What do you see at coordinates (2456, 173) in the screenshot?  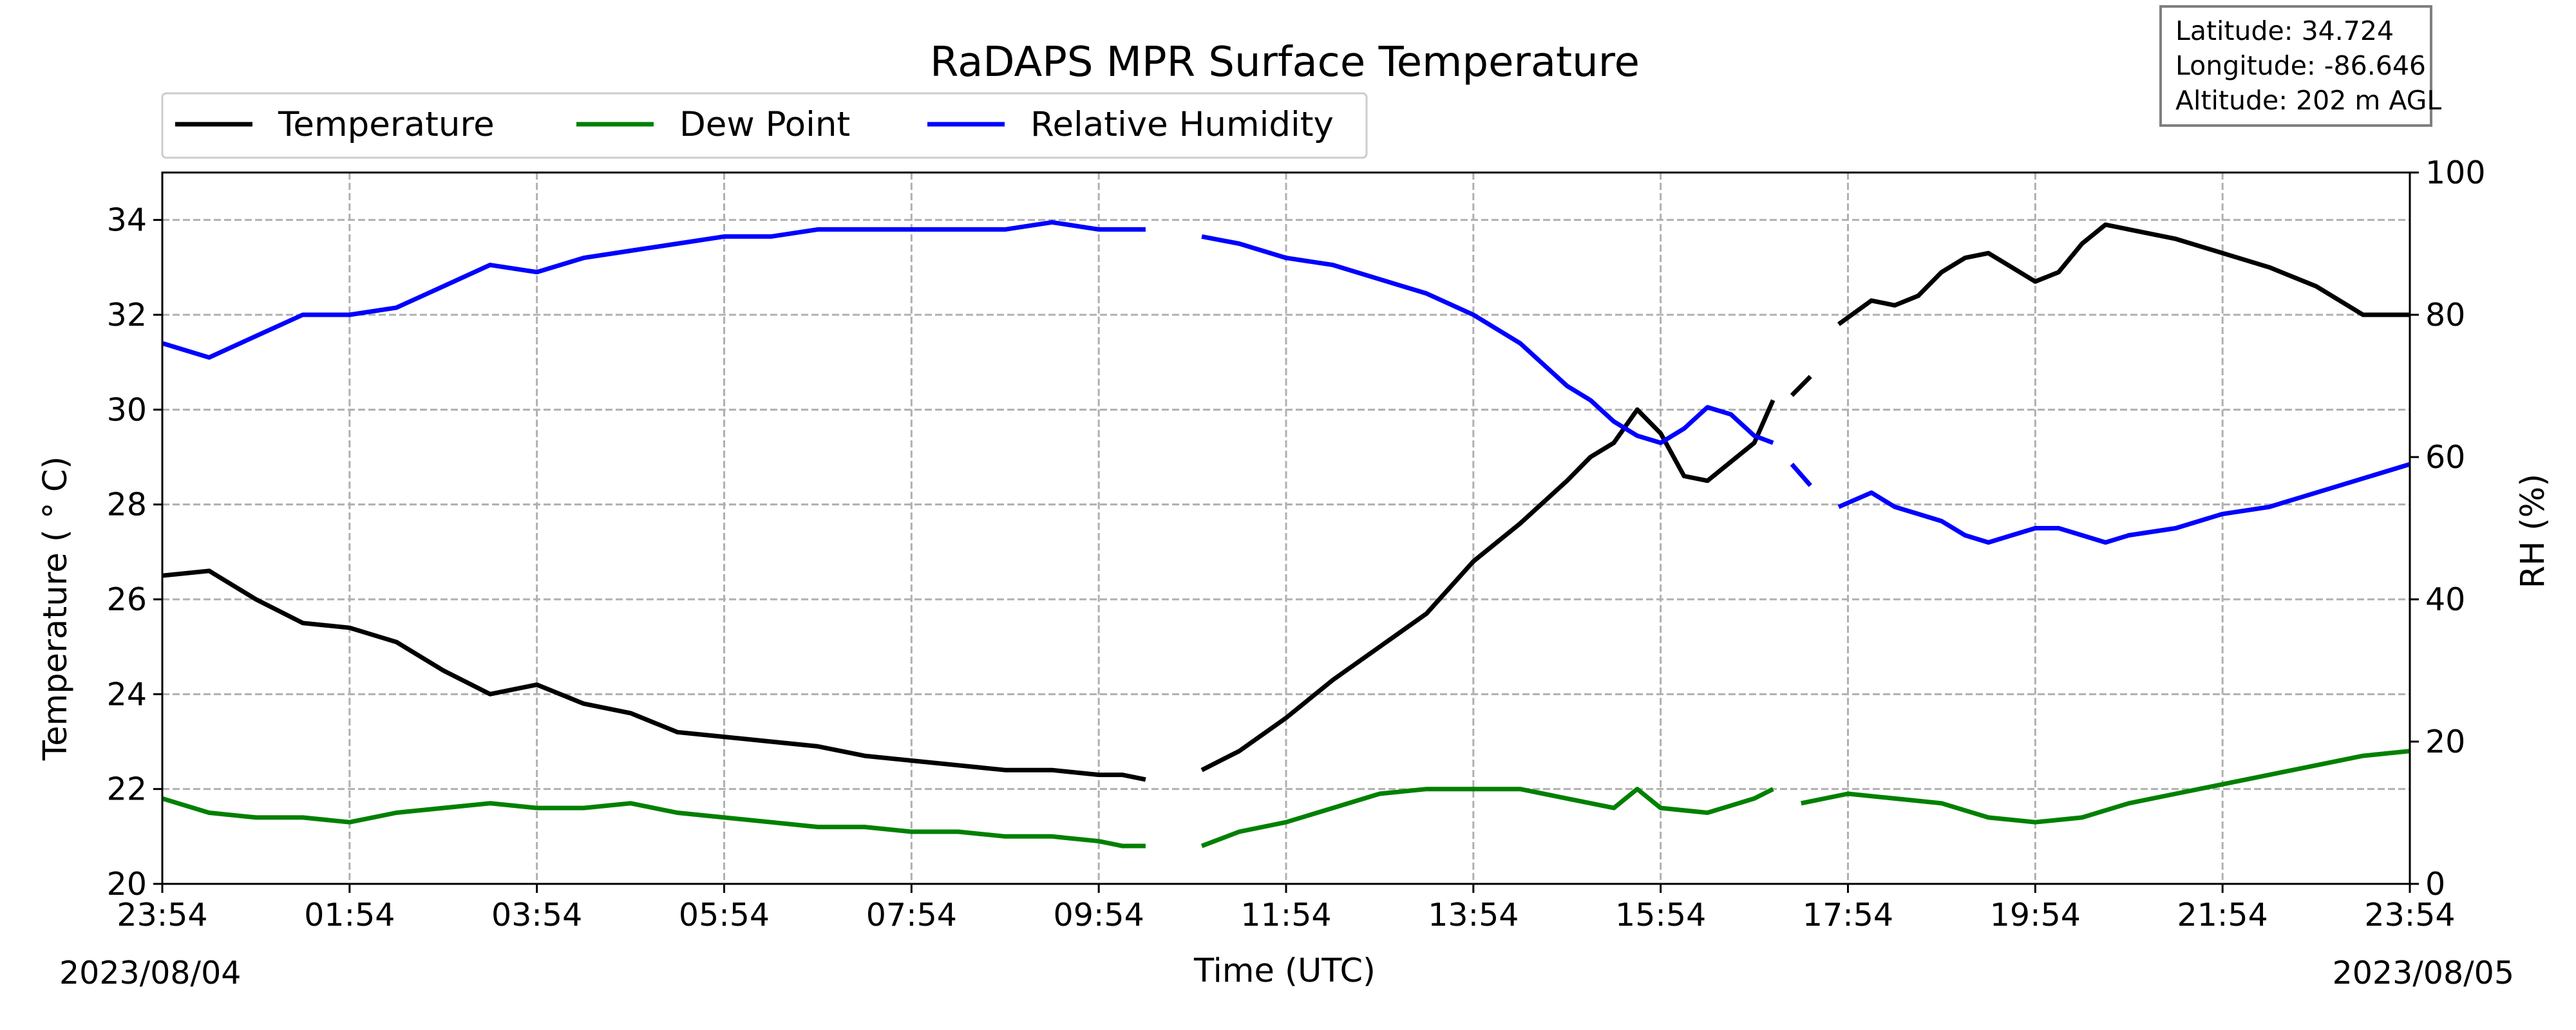 I see `y-right-tick-label: 100` at bounding box center [2456, 173].